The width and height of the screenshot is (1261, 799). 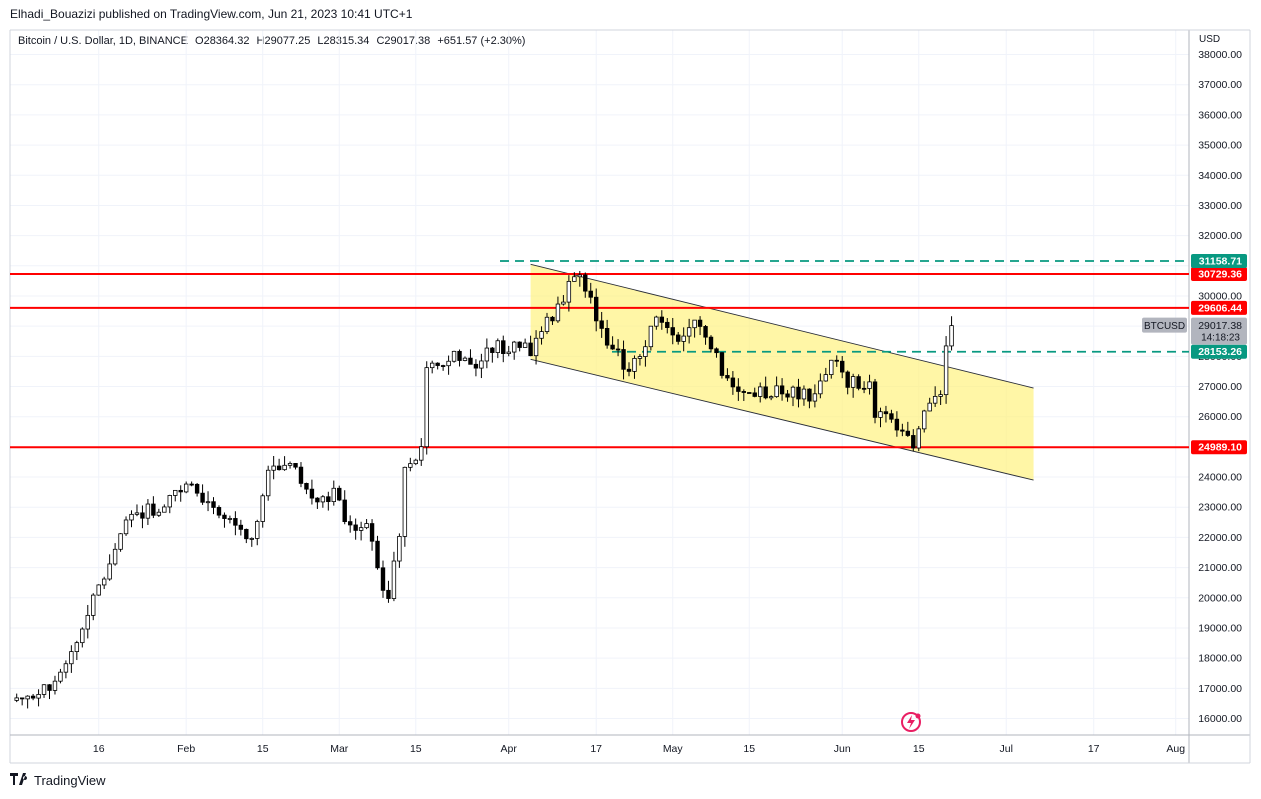 I want to click on y-tick-label: 17000.00, so click(x=1220, y=689).